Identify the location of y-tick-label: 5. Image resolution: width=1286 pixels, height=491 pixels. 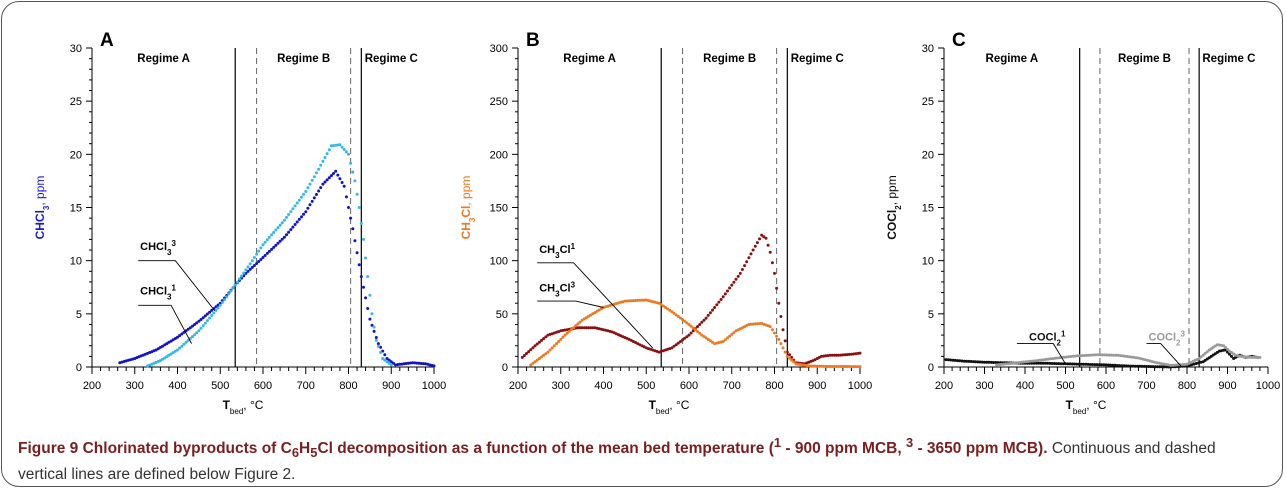
(931, 315).